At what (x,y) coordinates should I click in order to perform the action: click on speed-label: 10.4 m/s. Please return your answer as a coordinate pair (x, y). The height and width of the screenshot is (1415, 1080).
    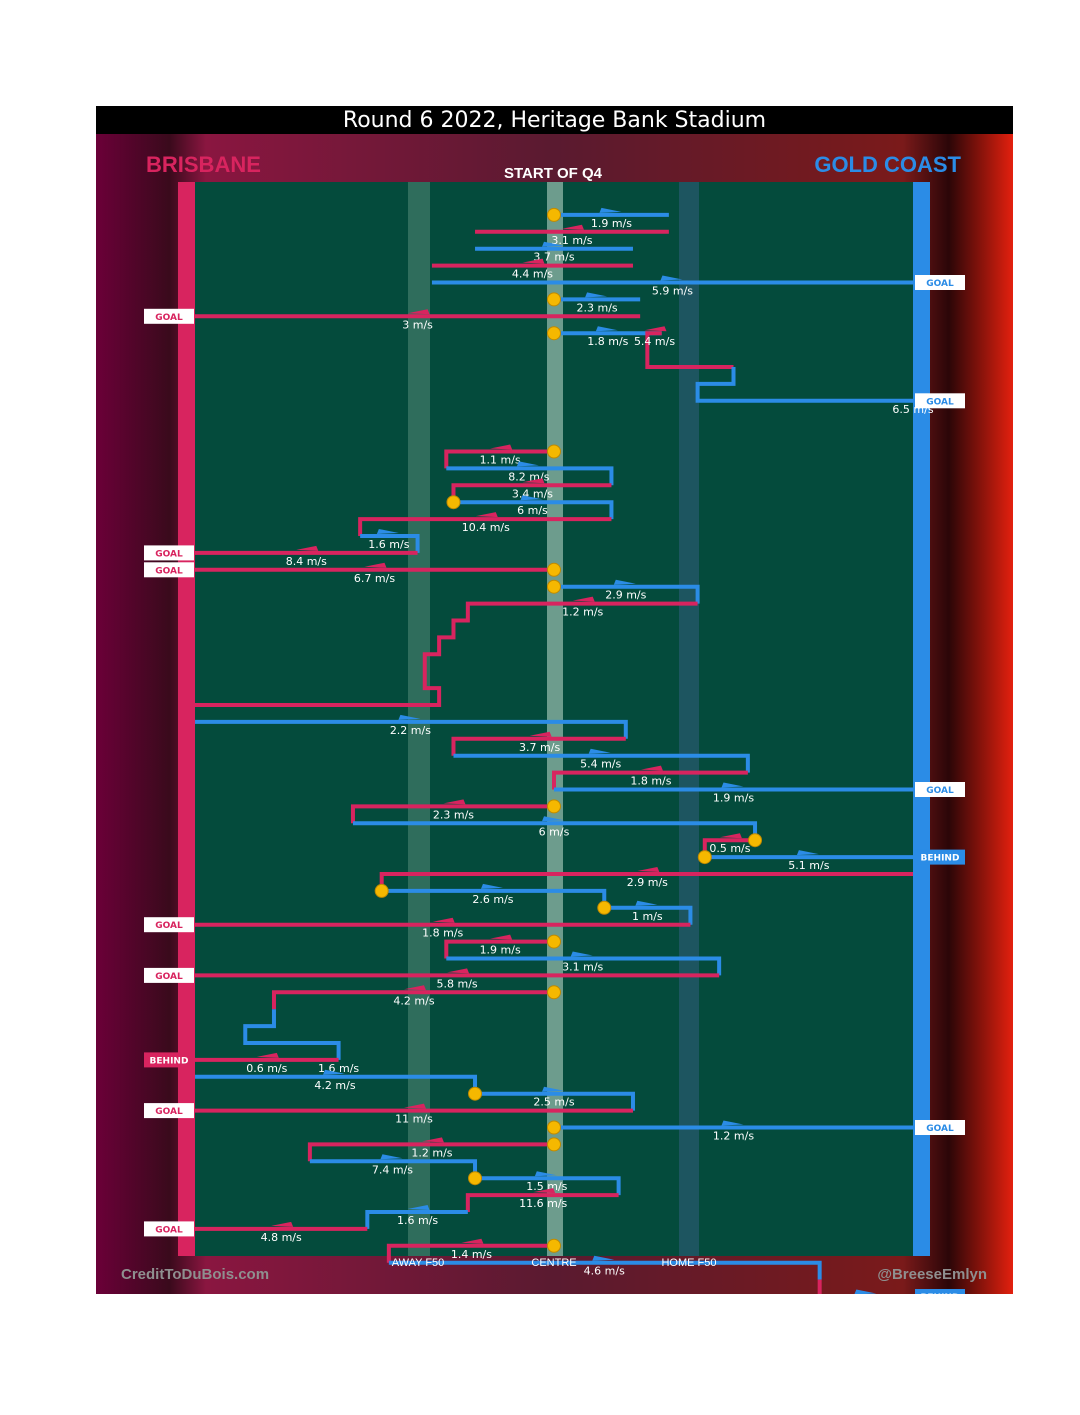
    Looking at the image, I should click on (486, 527).